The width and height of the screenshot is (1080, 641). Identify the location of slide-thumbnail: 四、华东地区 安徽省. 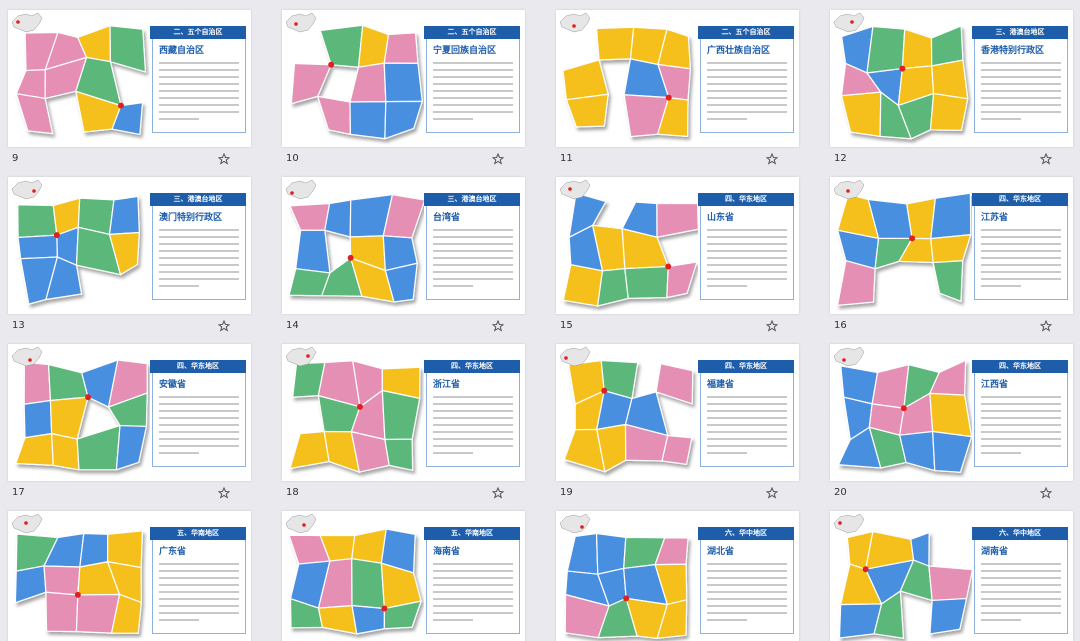
(129, 412).